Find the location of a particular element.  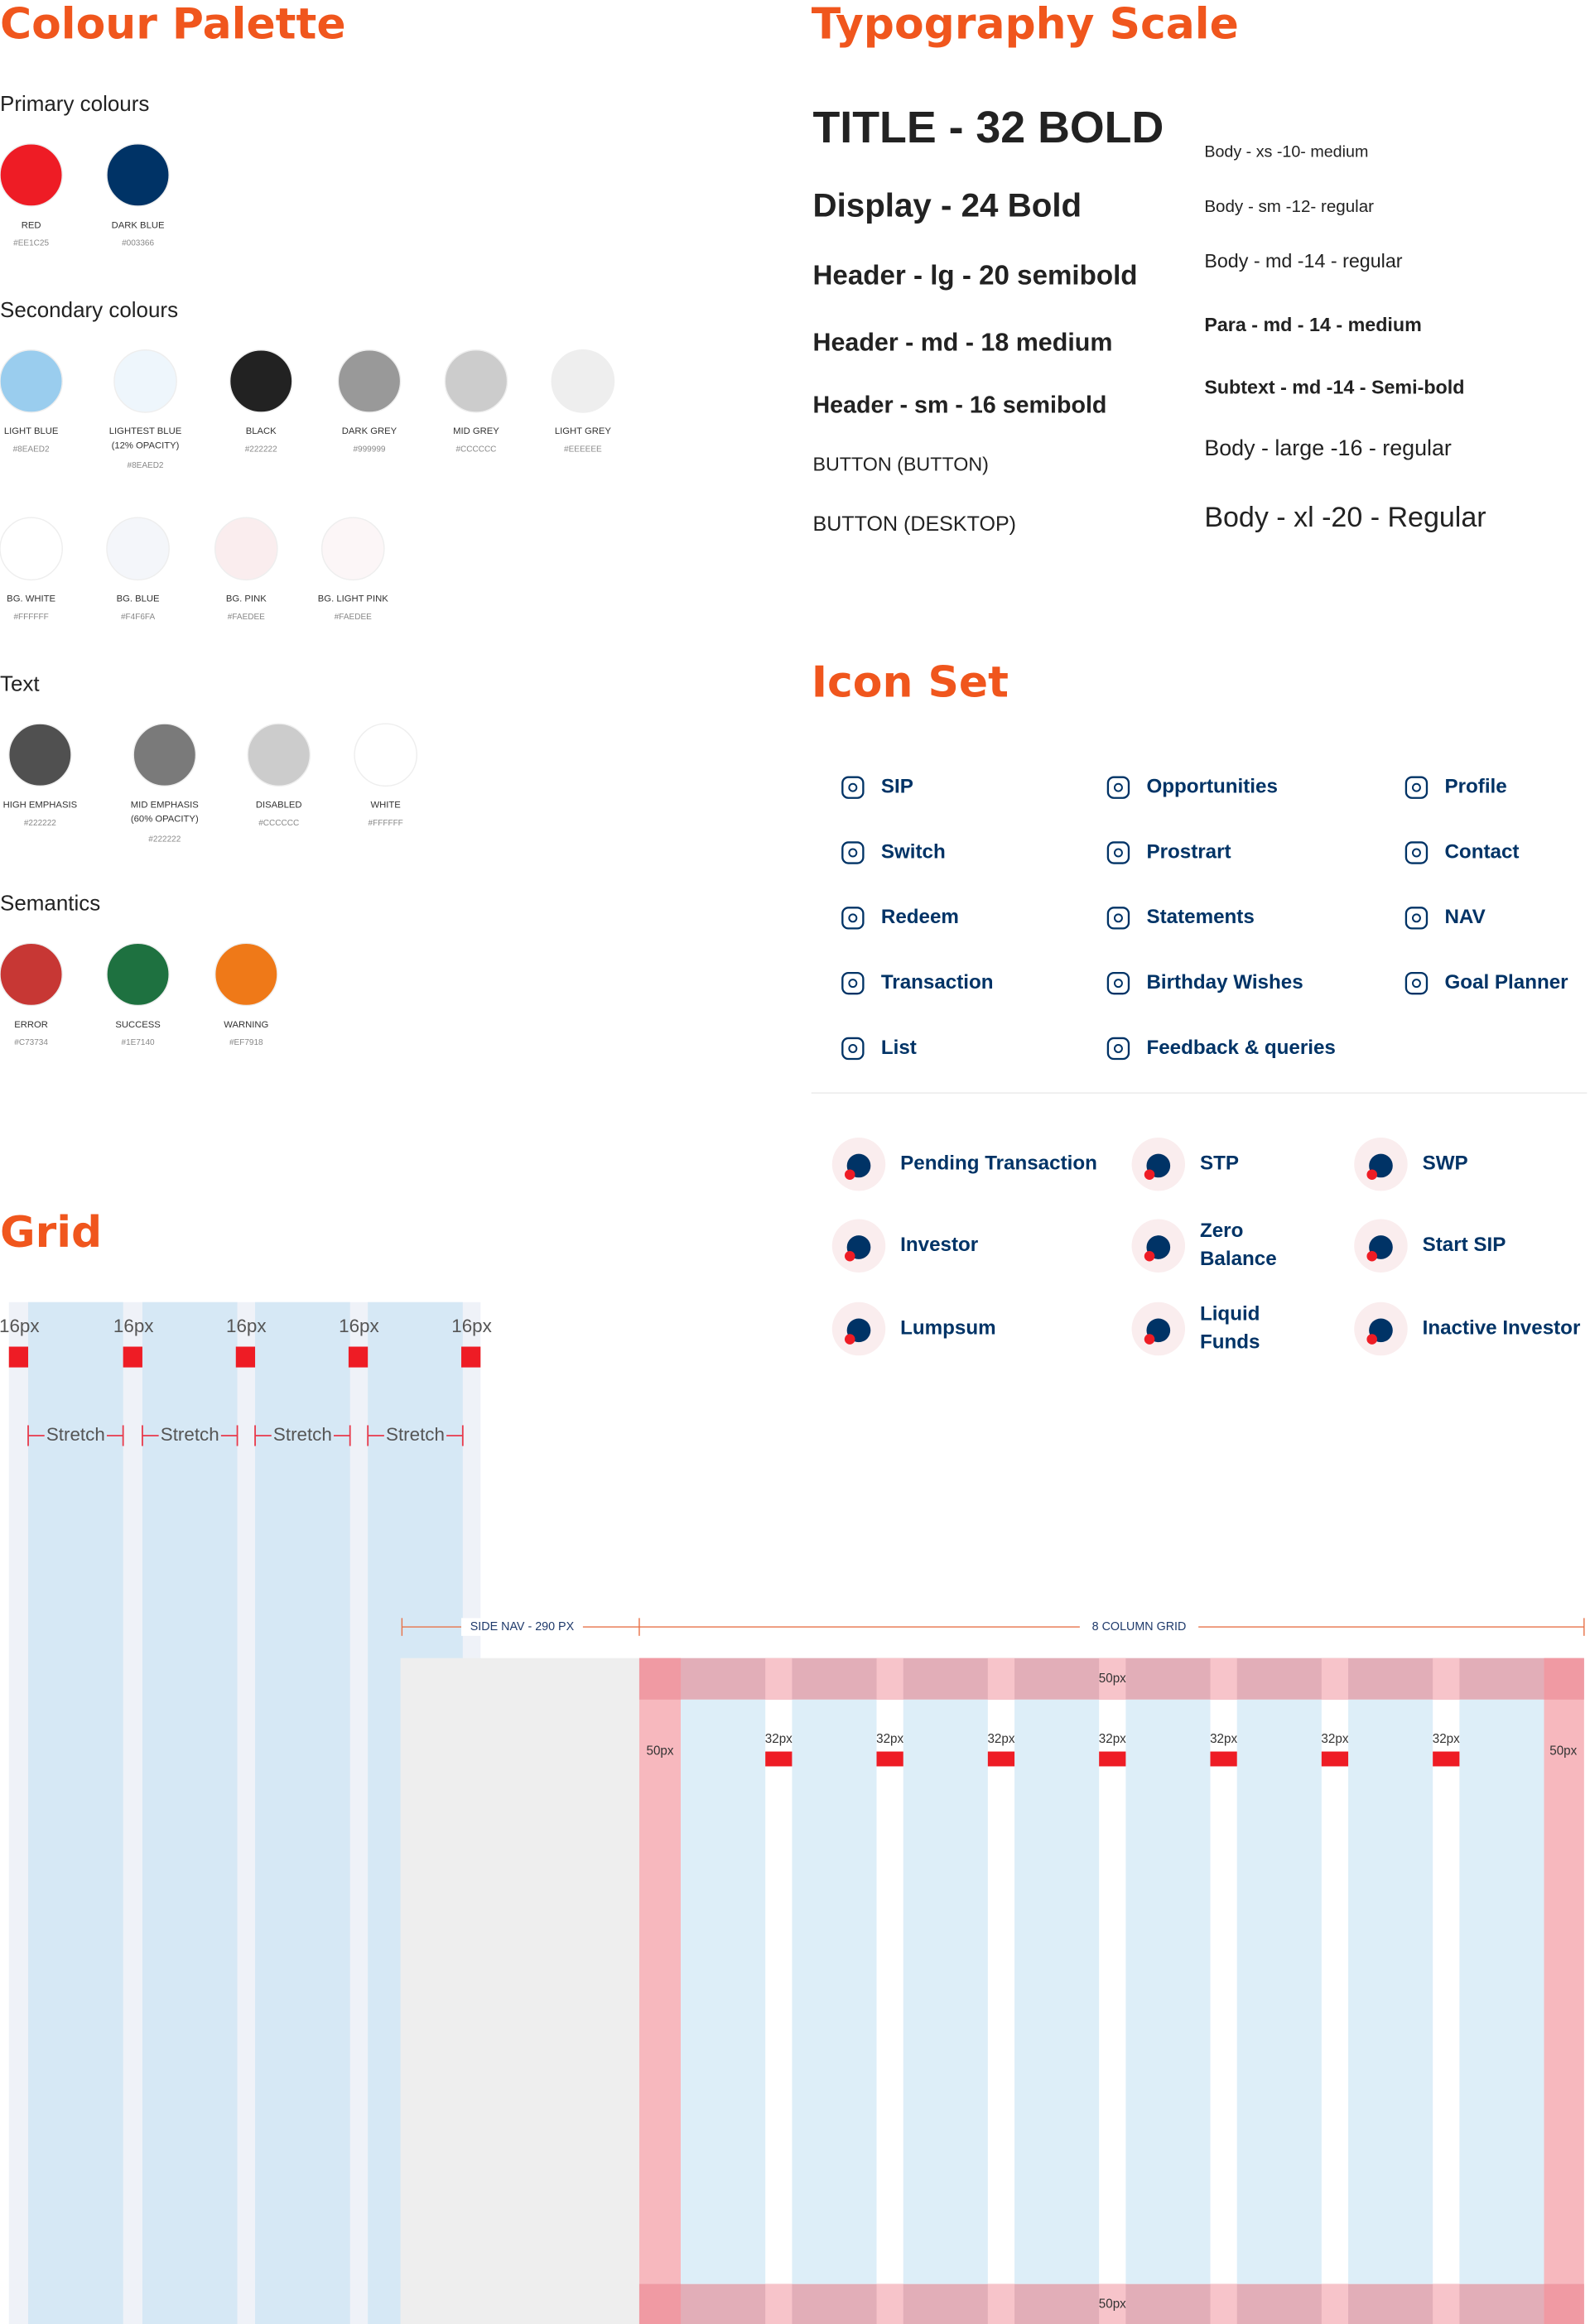

type-sample: TITLE - 32 BOLD is located at coordinates (988, 127).